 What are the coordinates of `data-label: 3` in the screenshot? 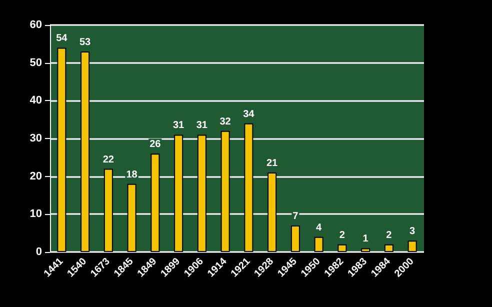 It's located at (413, 232).